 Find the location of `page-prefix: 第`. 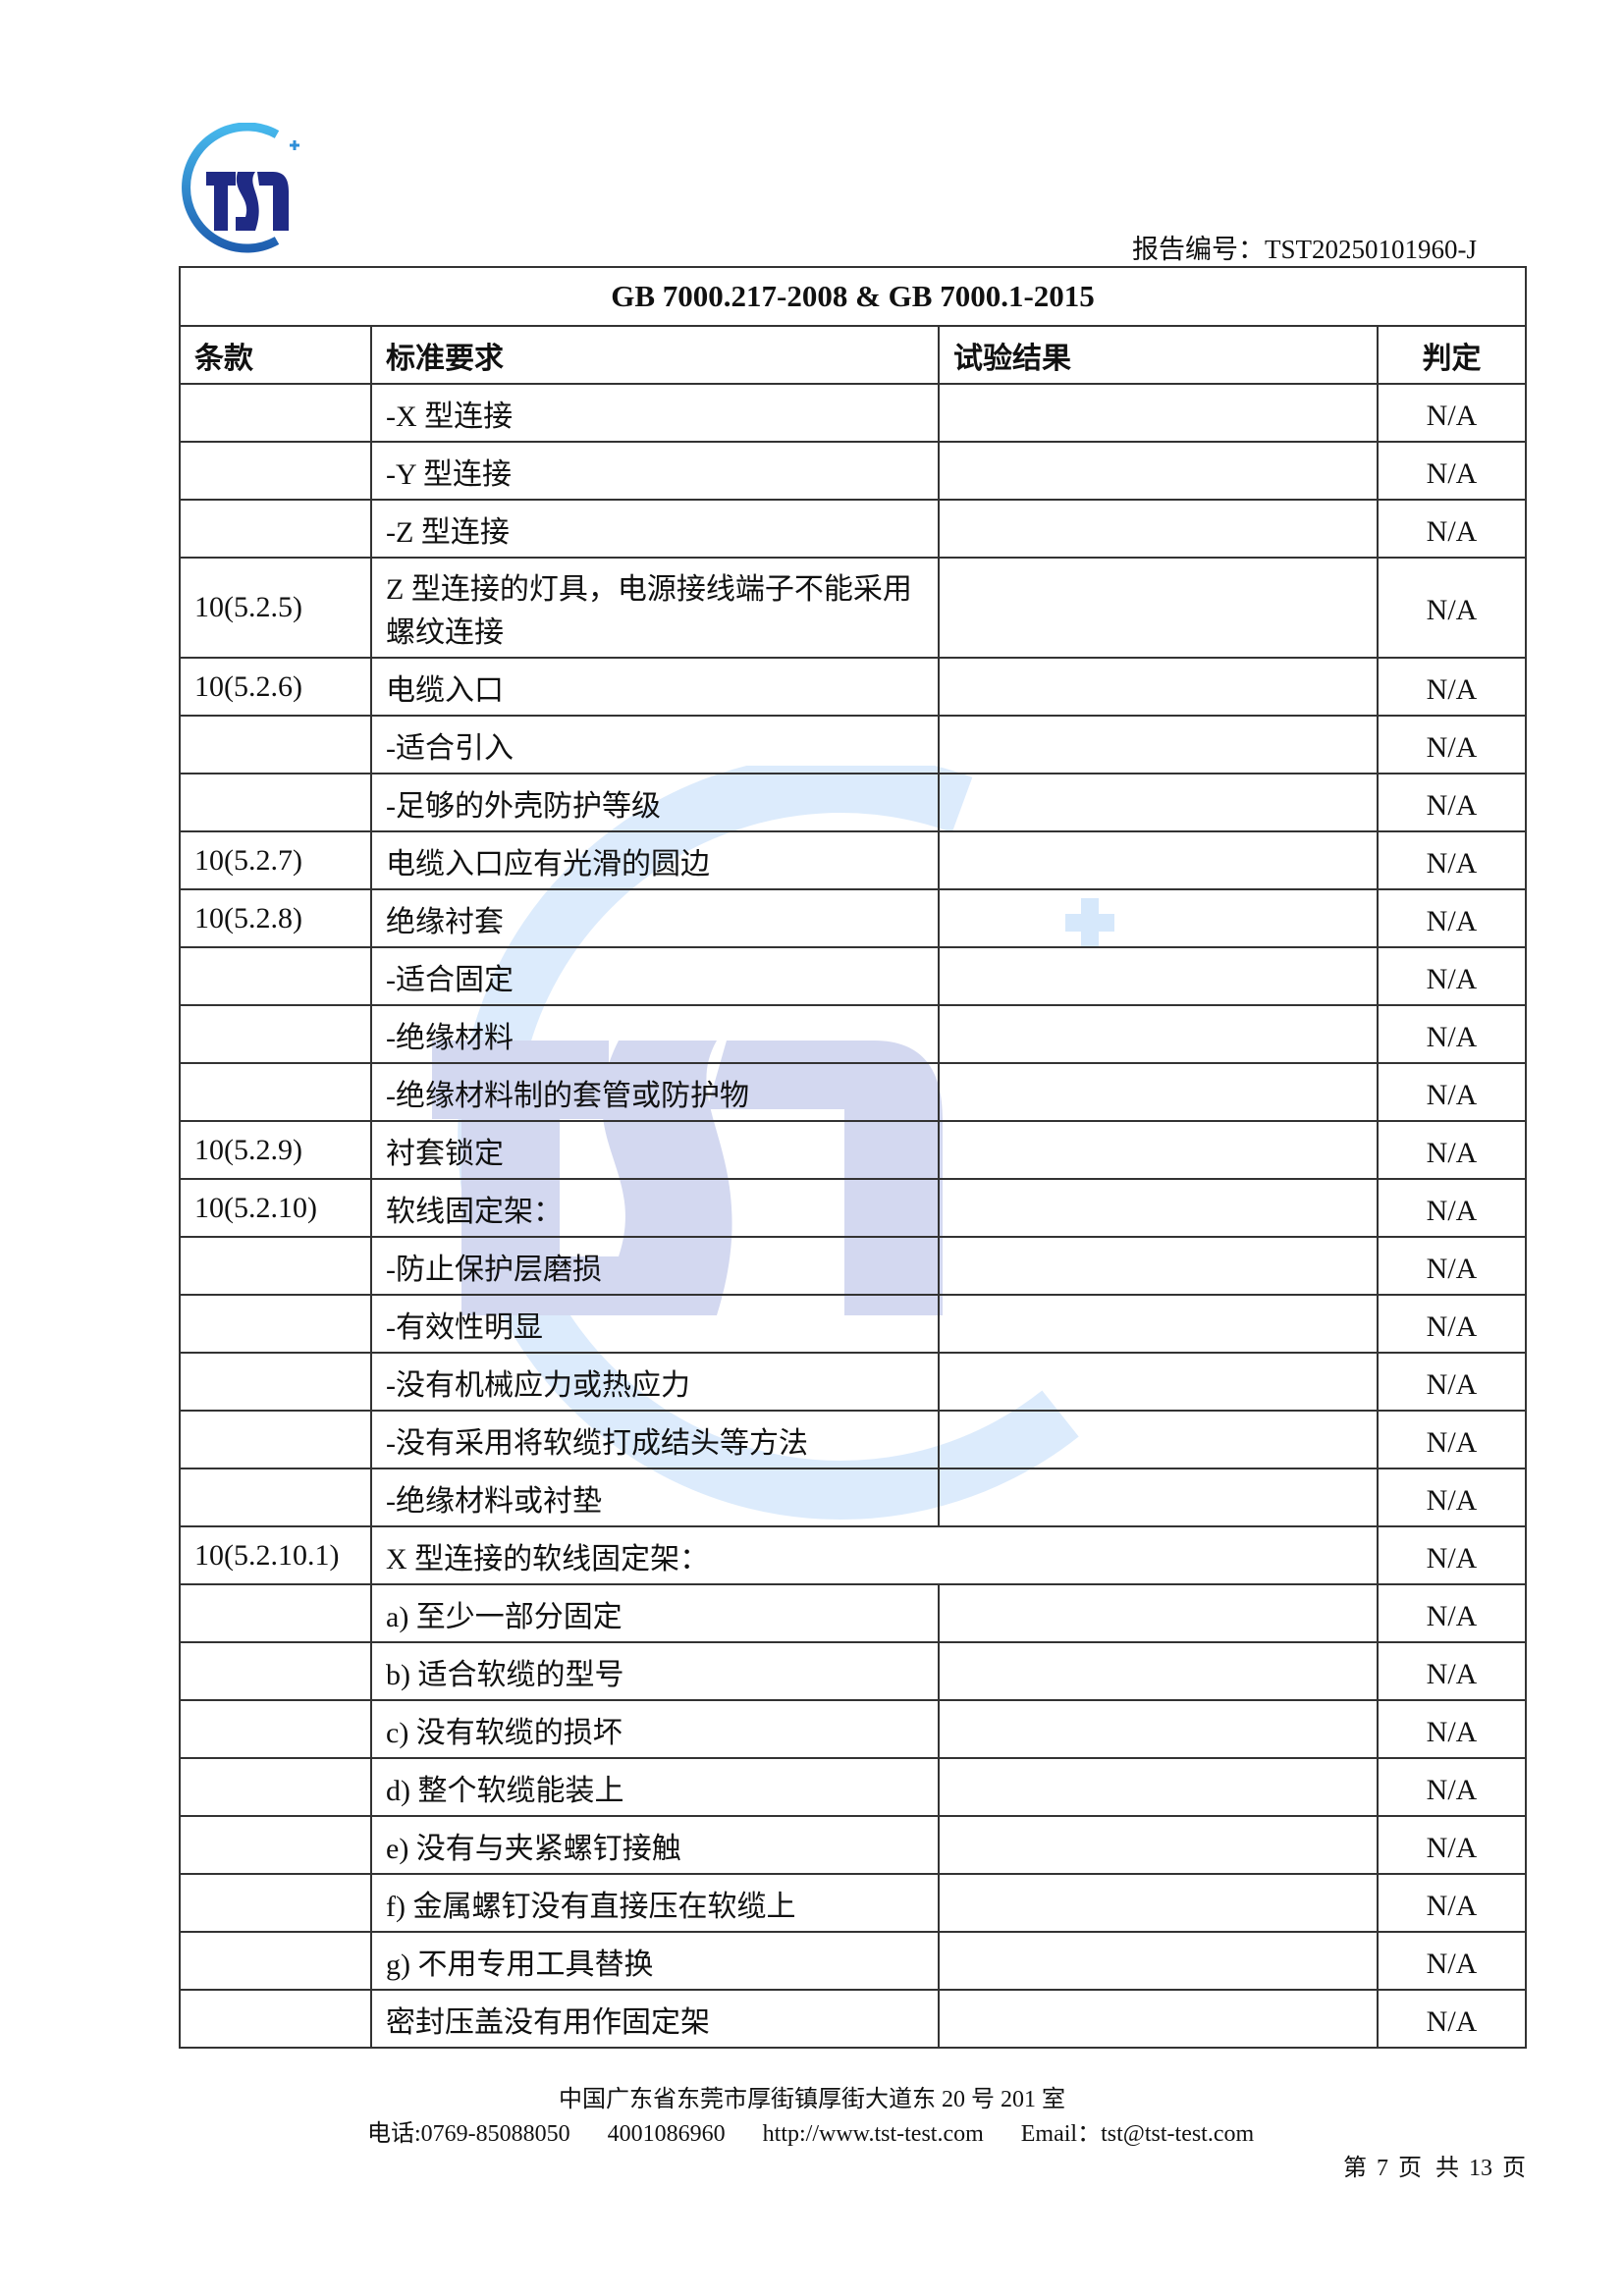

page-prefix: 第 is located at coordinates (1355, 2168).